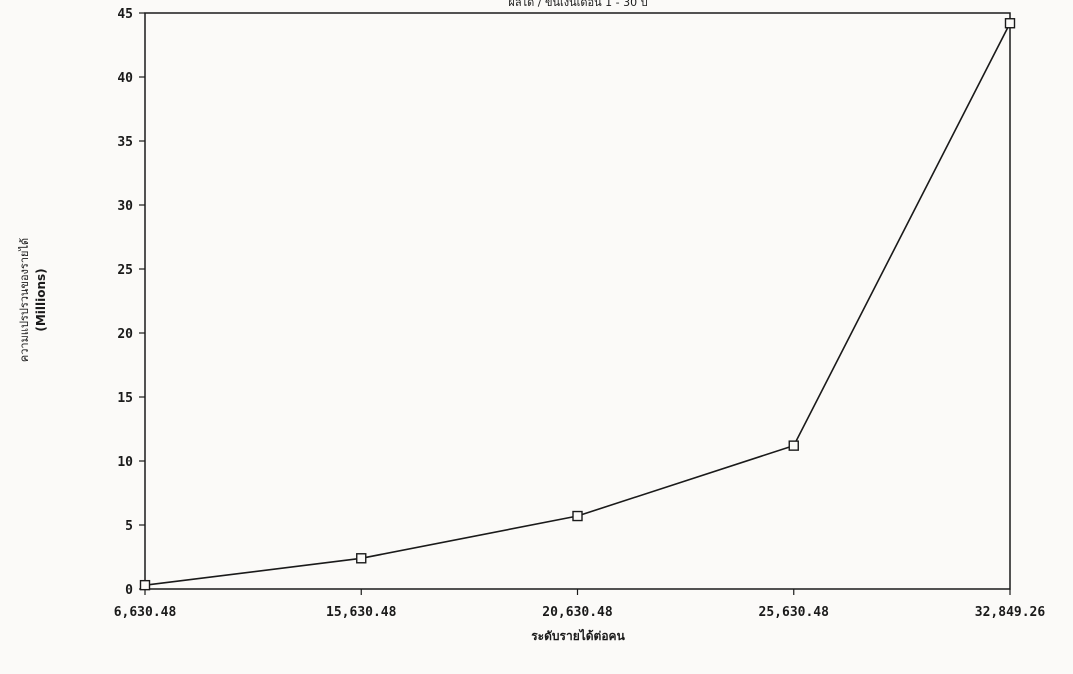 The image size is (1073, 674). Describe the element at coordinates (129, 590) in the screenshot. I see `y-tick-label: 0` at that location.